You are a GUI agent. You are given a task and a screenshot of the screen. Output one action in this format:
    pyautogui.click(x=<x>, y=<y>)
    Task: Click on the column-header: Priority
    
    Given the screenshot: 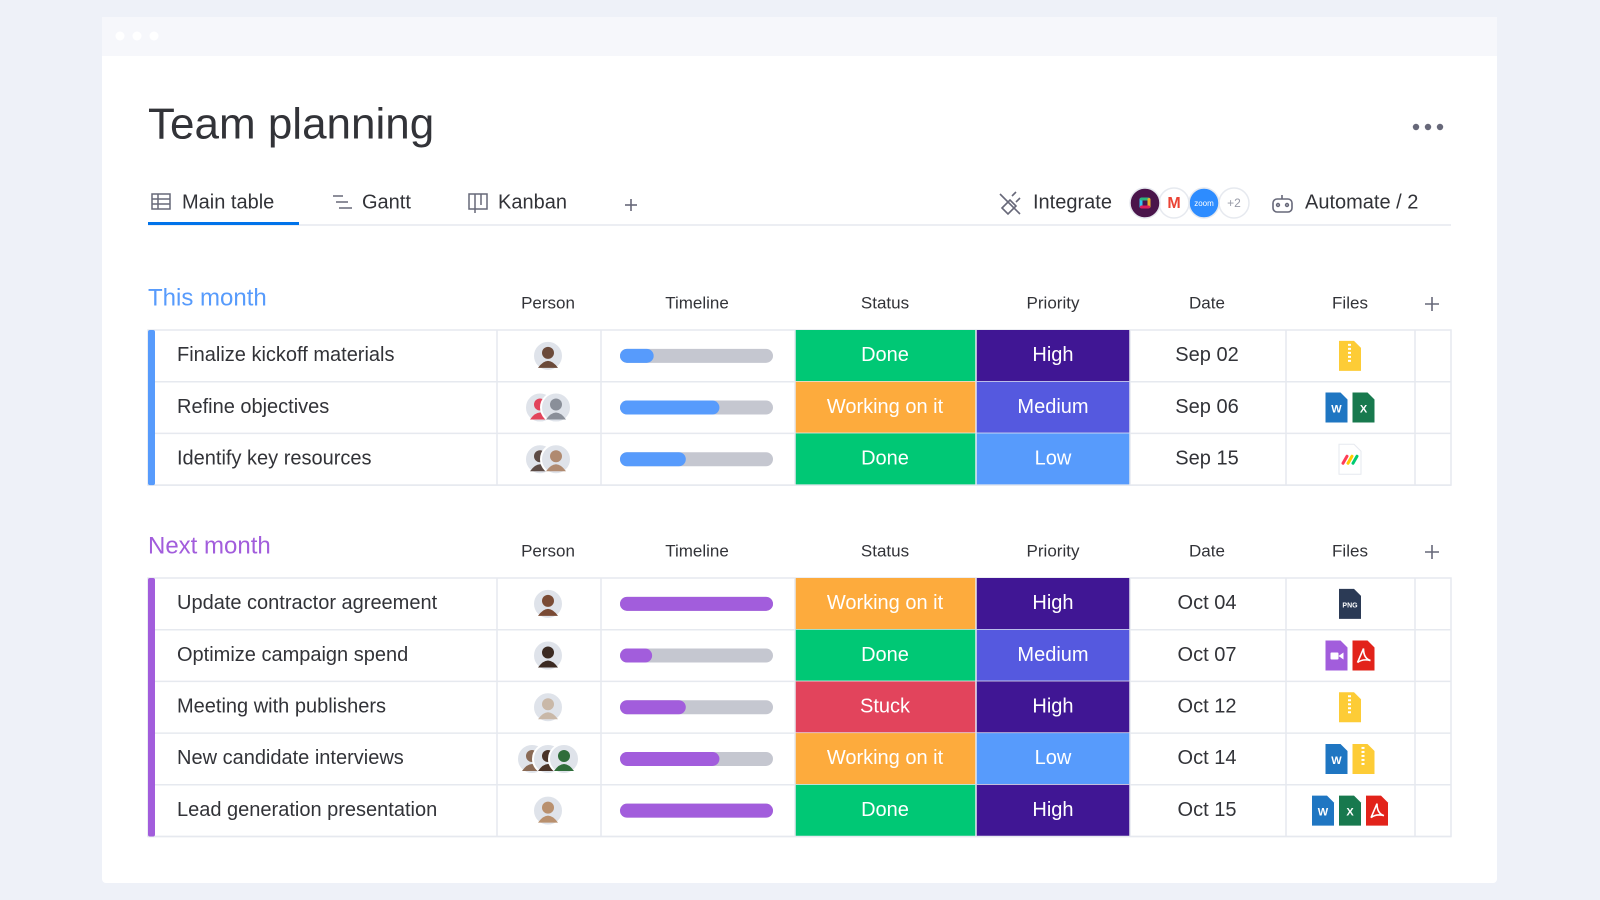 What is the action you would take?
    pyautogui.click(x=1053, y=302)
    